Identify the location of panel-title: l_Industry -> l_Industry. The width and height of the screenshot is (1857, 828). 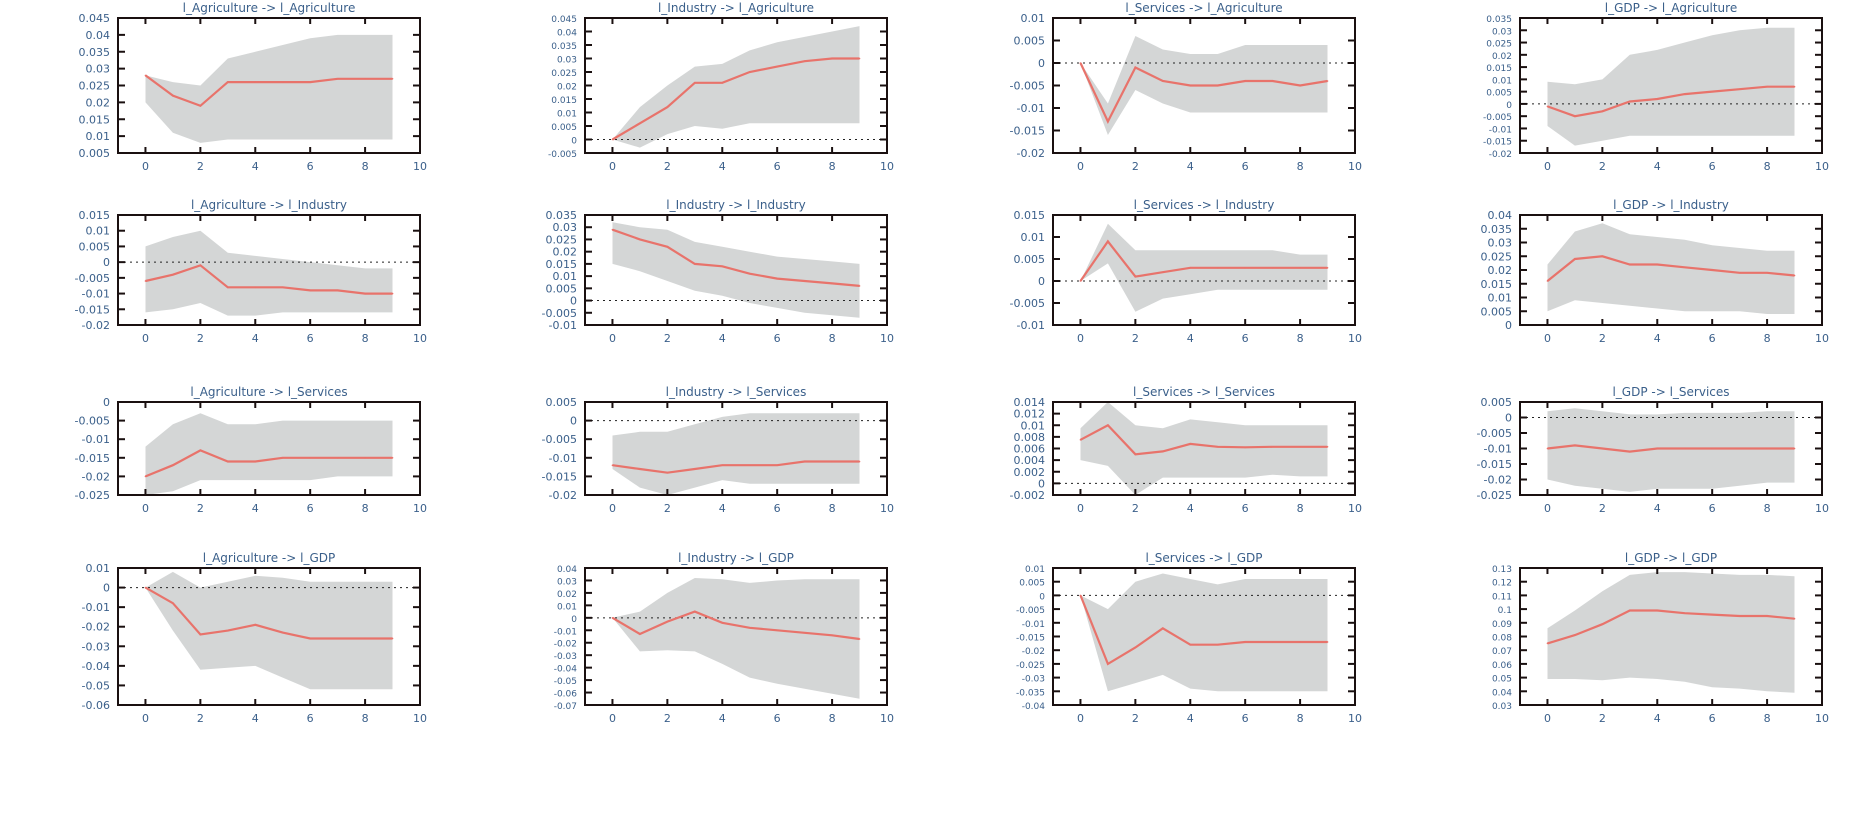
(735, 205).